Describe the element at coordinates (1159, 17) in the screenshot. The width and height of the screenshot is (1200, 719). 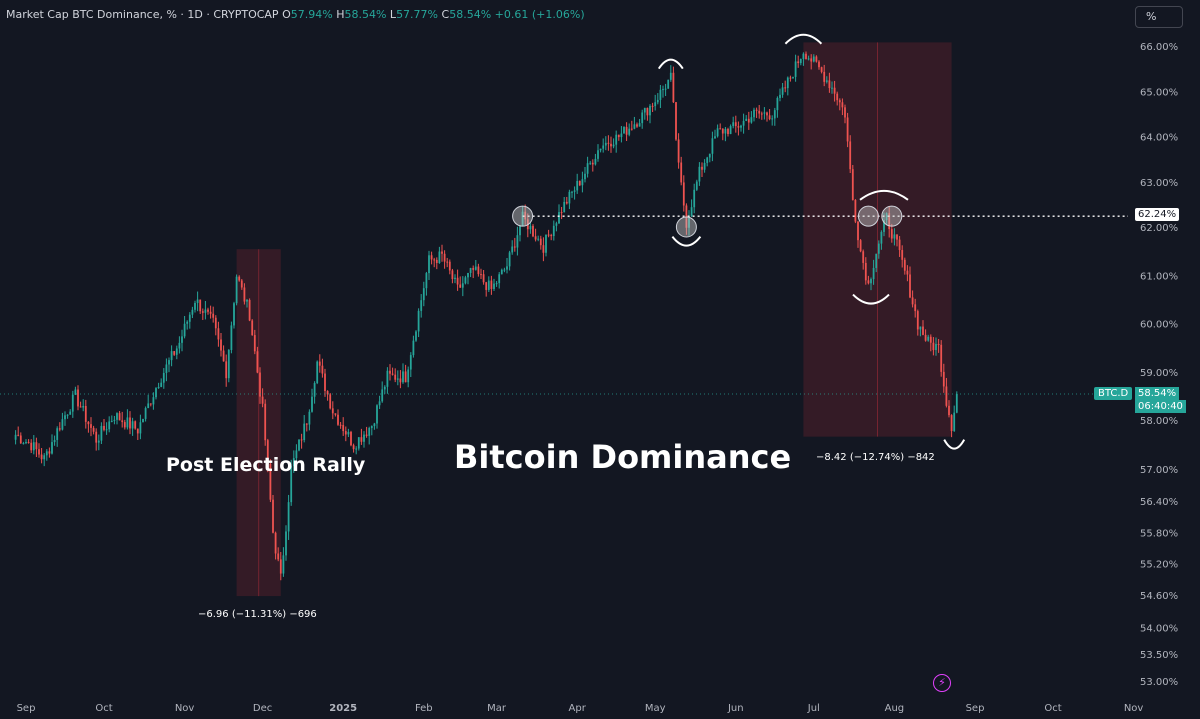
I see `percent-scale-button: %` at that location.